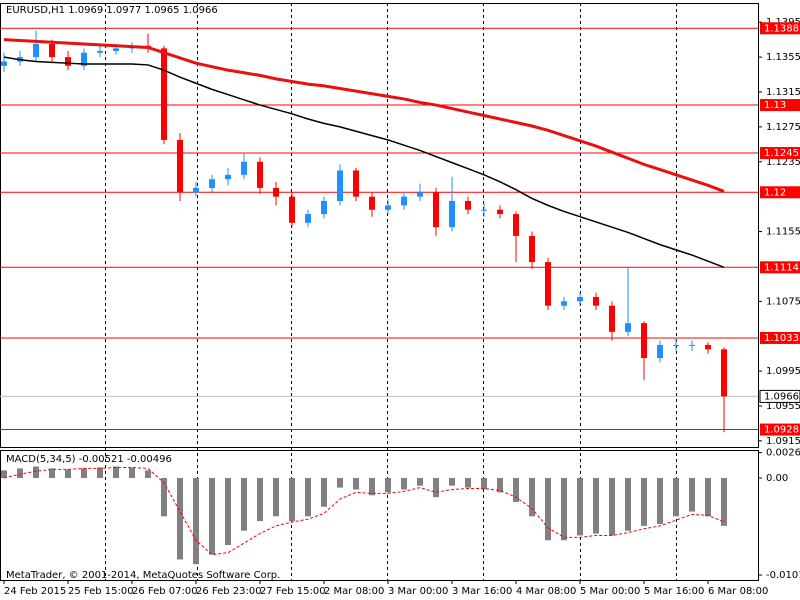 Image resolution: width=800 pixels, height=600 pixels. What do you see at coordinates (364, 511) in the screenshot?
I see `signal-line` at bounding box center [364, 511].